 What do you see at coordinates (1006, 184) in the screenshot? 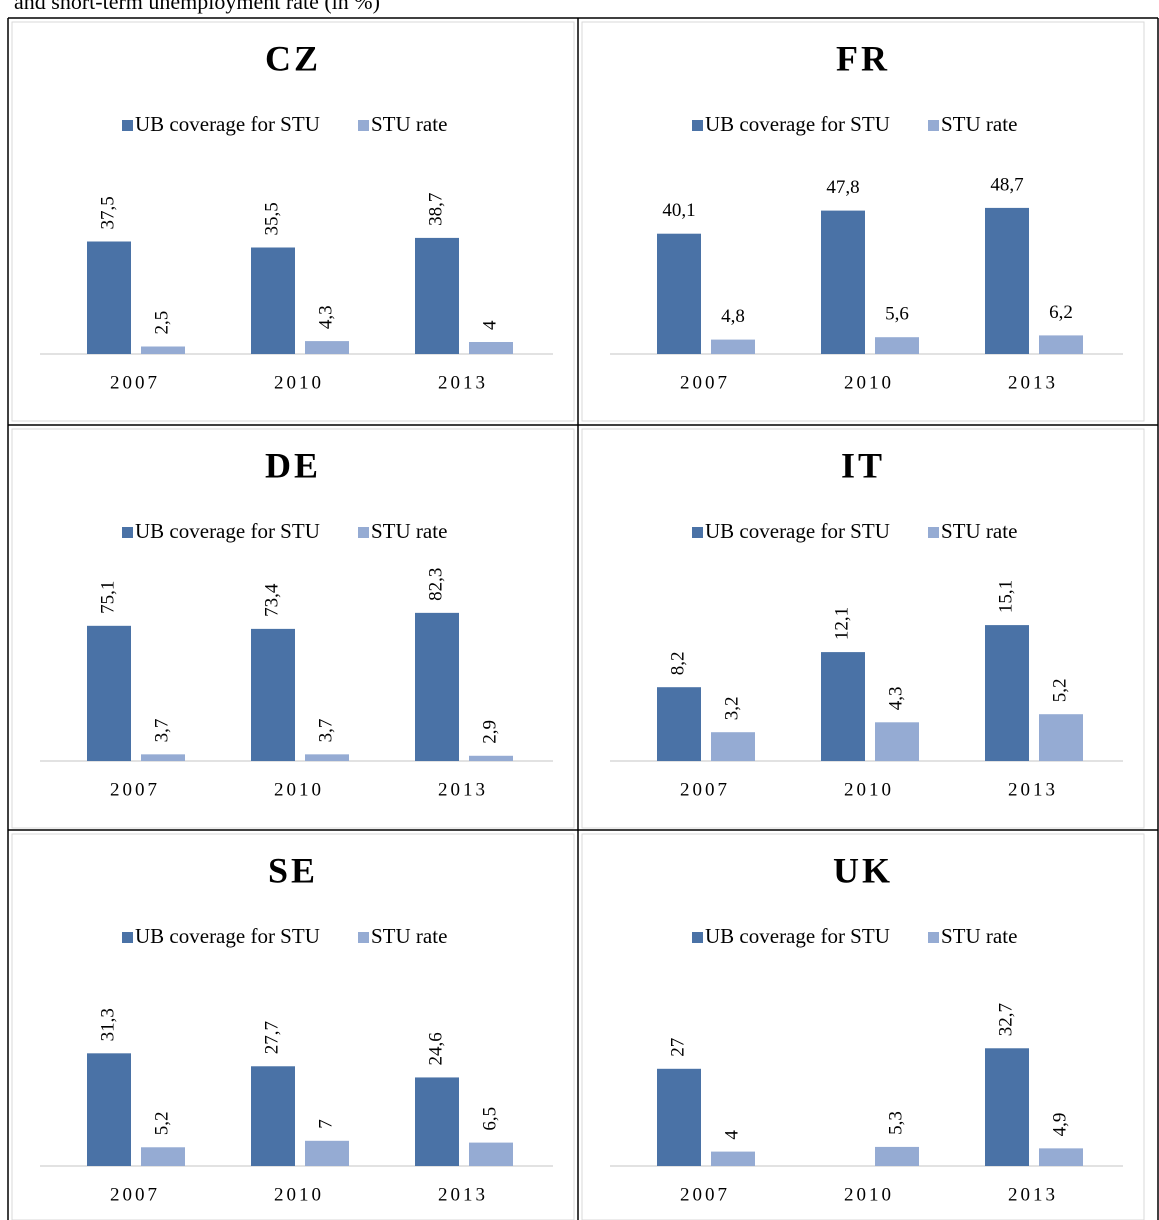
I see `data-label: 48,7` at bounding box center [1006, 184].